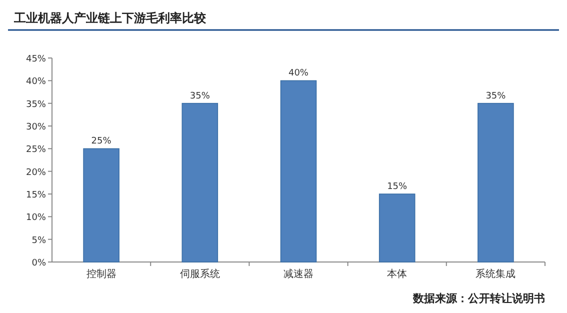 This screenshot has width=567, height=313. I want to click on y-tick-label: 0%, so click(39, 263).